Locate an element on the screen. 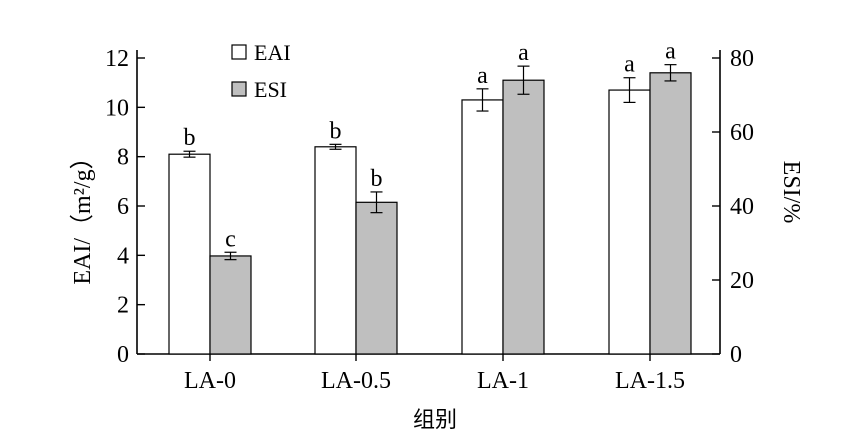 This screenshot has height=448, width=855. legend-swatch-eai is located at coordinates (239, 52).